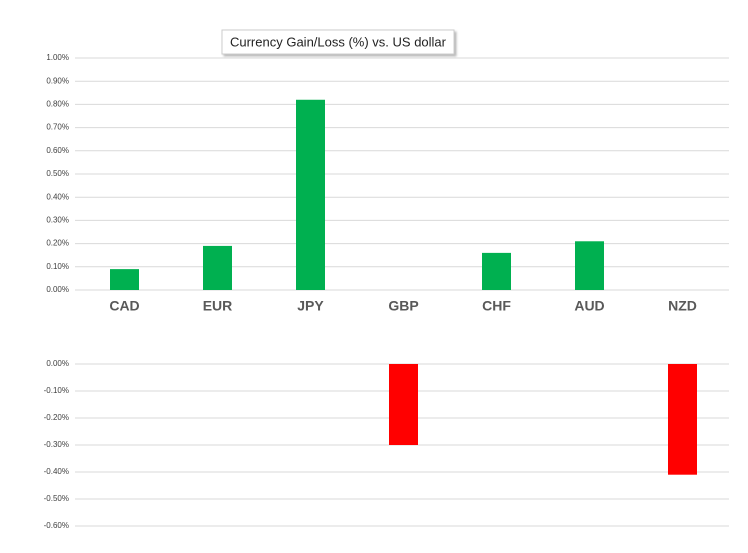 The image size is (748, 553). Describe the element at coordinates (682, 306) in the screenshot. I see `x-tick-label: NZD` at that location.